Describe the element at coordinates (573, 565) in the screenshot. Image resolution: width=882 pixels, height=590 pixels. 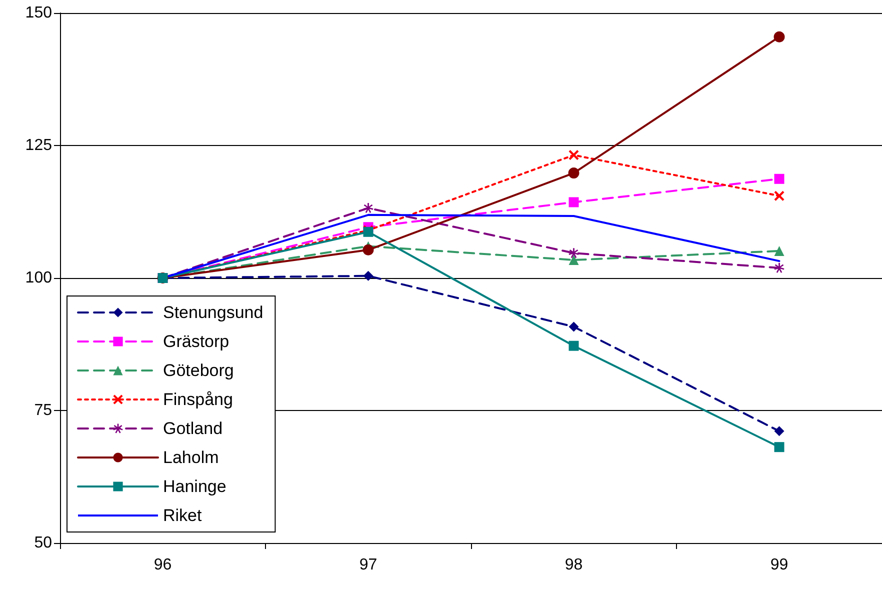
I see `x-tick-label: 98` at that location.